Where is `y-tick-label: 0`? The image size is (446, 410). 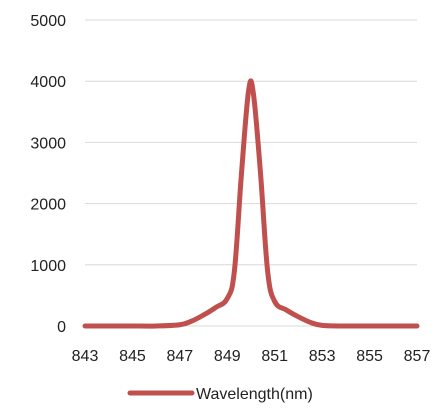 y-tick-label: 0 is located at coordinates (61, 327).